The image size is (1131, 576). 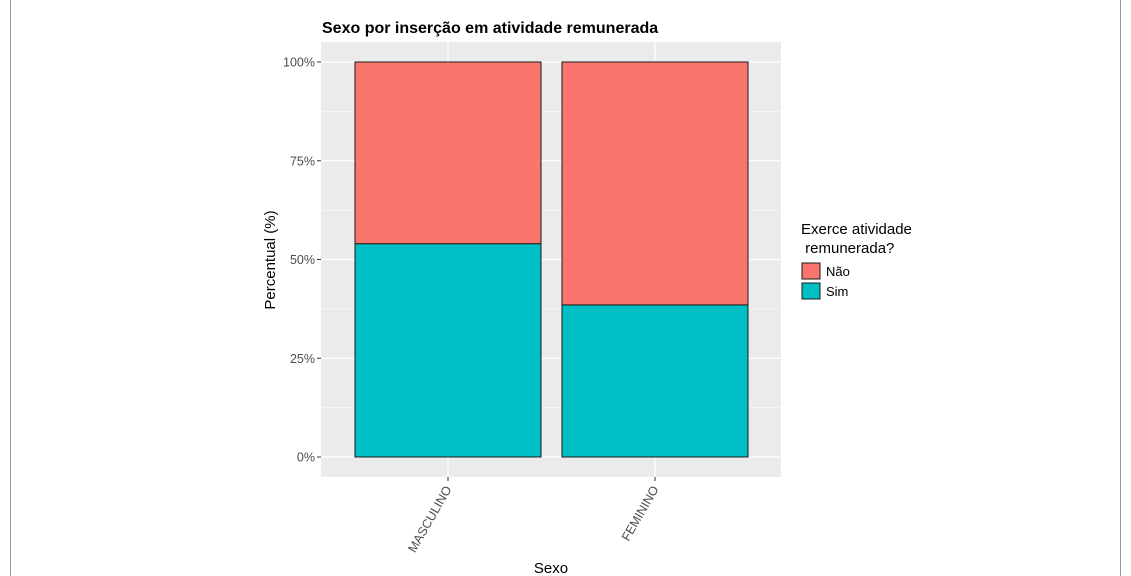 I want to click on y-tick-label: 75%, so click(x=302, y=161).